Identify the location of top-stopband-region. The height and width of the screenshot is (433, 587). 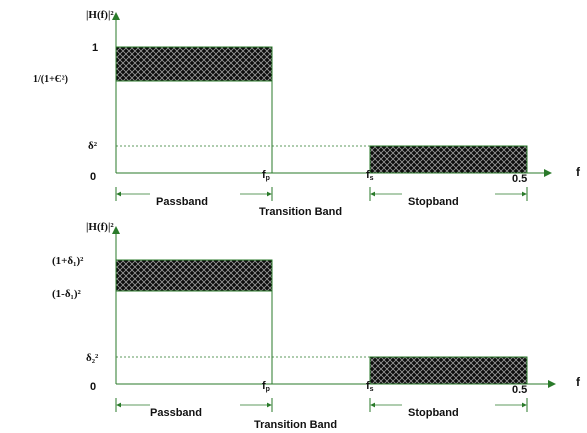
(448, 159).